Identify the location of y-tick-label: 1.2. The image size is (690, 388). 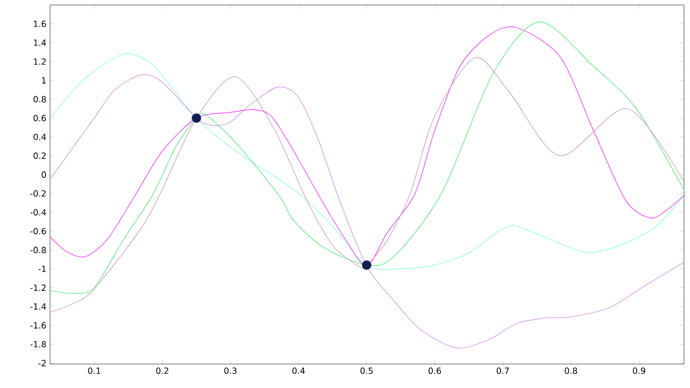
(40, 61).